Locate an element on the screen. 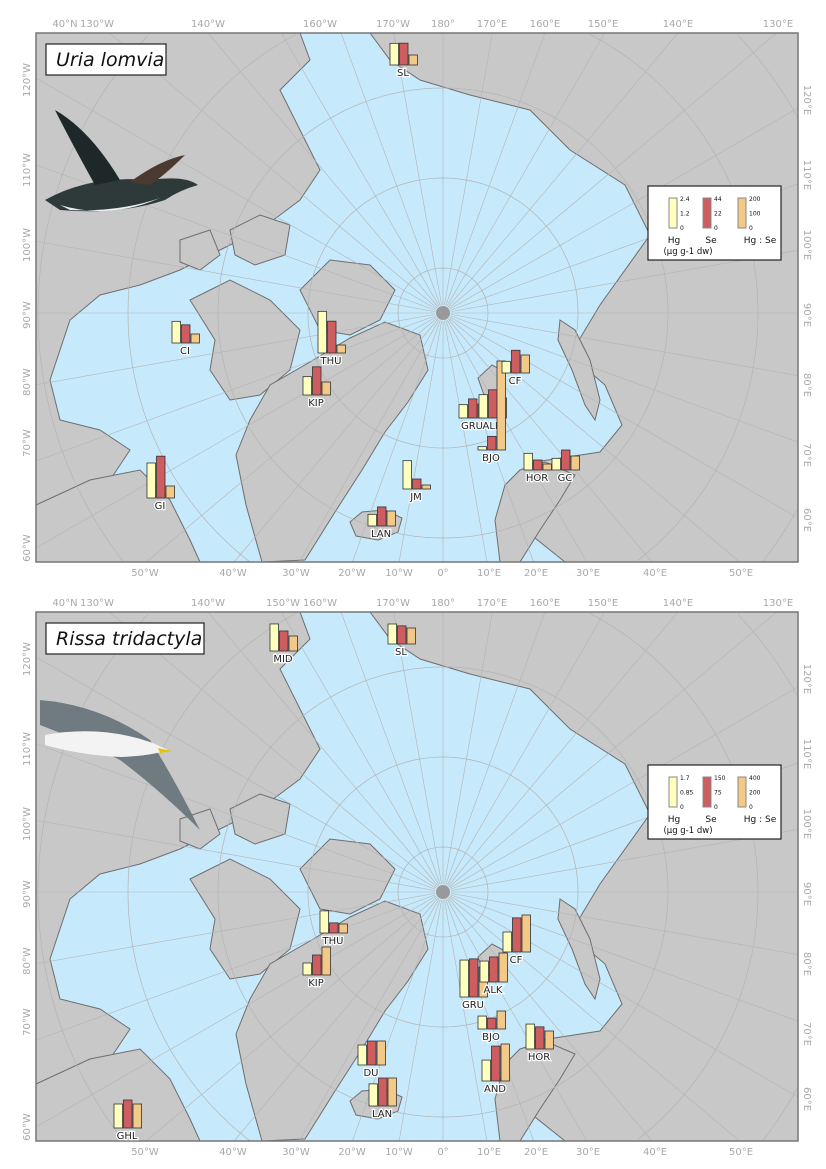  site-kip: KIP is located at coordinates (316, 388).